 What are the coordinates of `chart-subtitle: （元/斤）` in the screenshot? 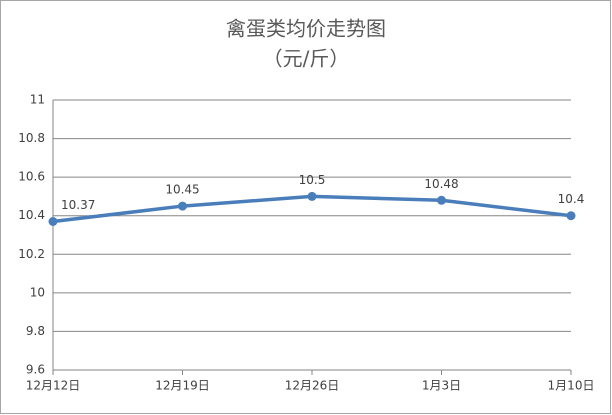 It's located at (306, 59).